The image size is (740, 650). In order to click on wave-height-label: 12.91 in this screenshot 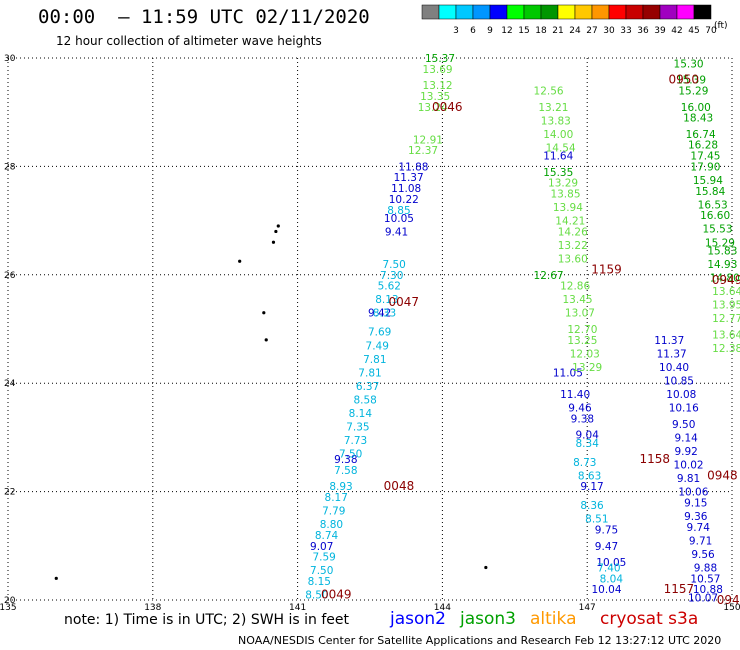, I will do `click(428, 140)`.